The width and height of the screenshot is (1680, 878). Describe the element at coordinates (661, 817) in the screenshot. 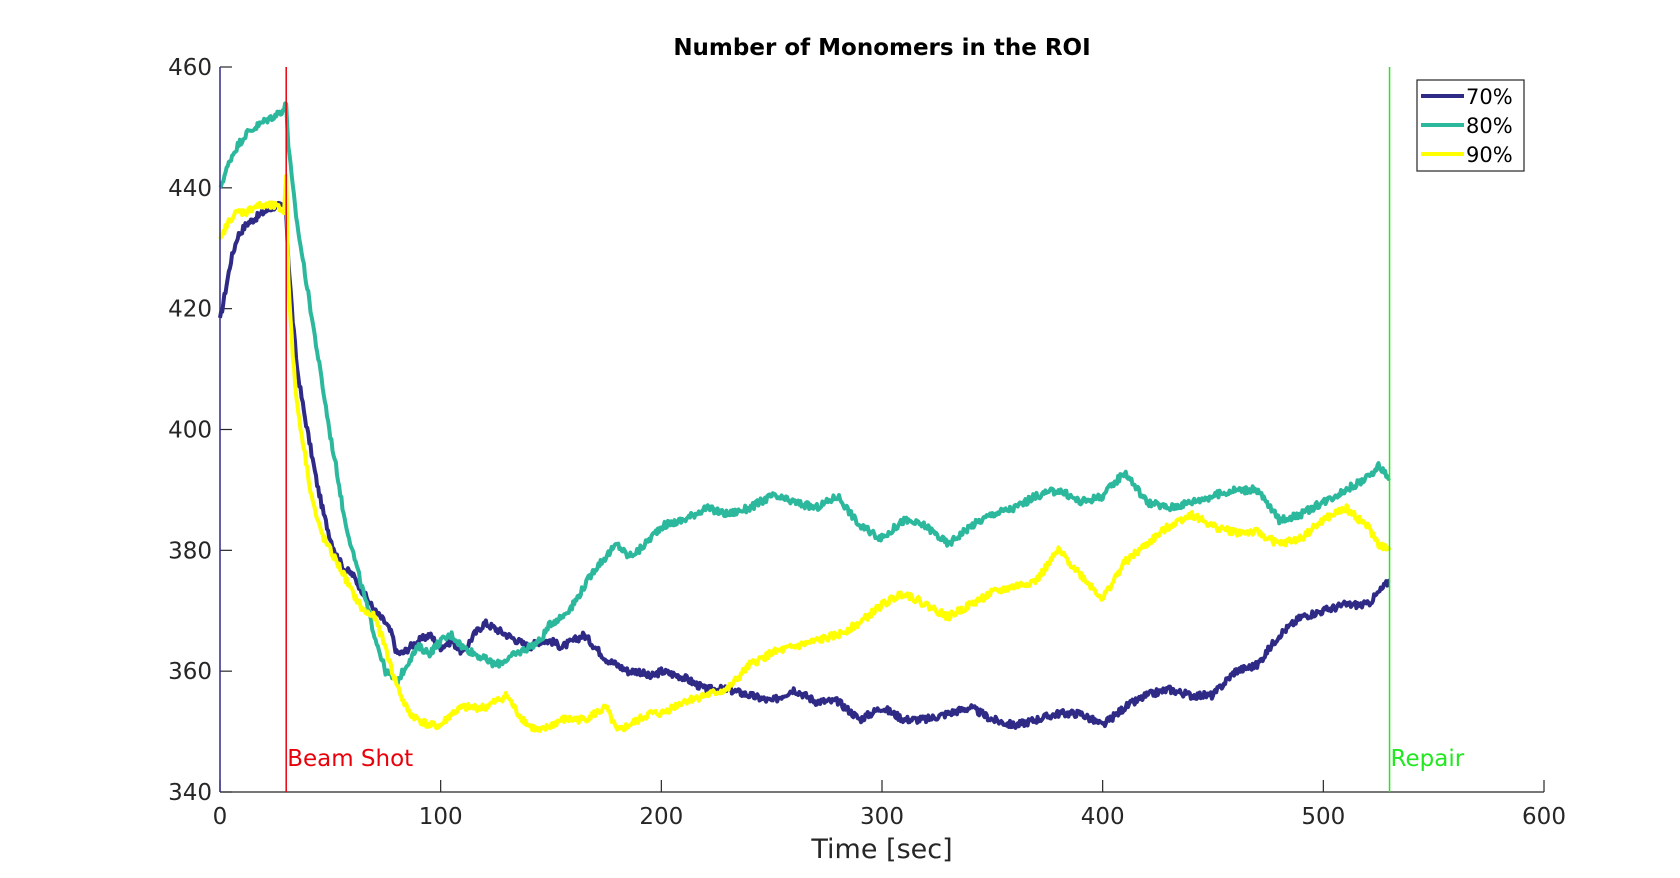

I see `x-tick-label: 200` at that location.